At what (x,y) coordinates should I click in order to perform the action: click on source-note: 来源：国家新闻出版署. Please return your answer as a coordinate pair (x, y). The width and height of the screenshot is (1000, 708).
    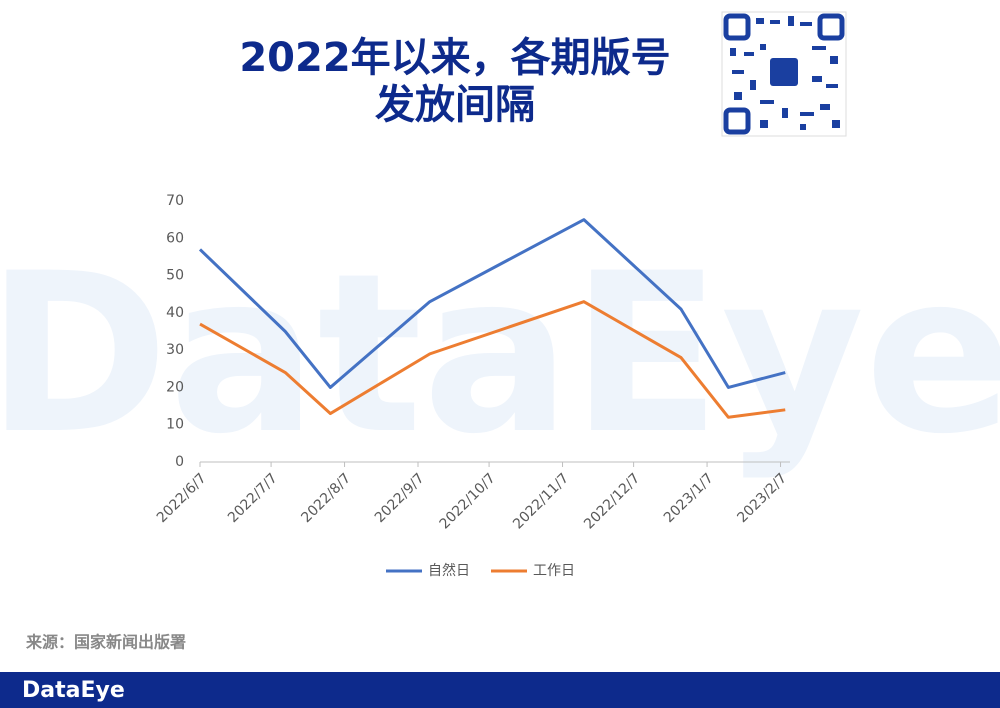
    Looking at the image, I should click on (105, 642).